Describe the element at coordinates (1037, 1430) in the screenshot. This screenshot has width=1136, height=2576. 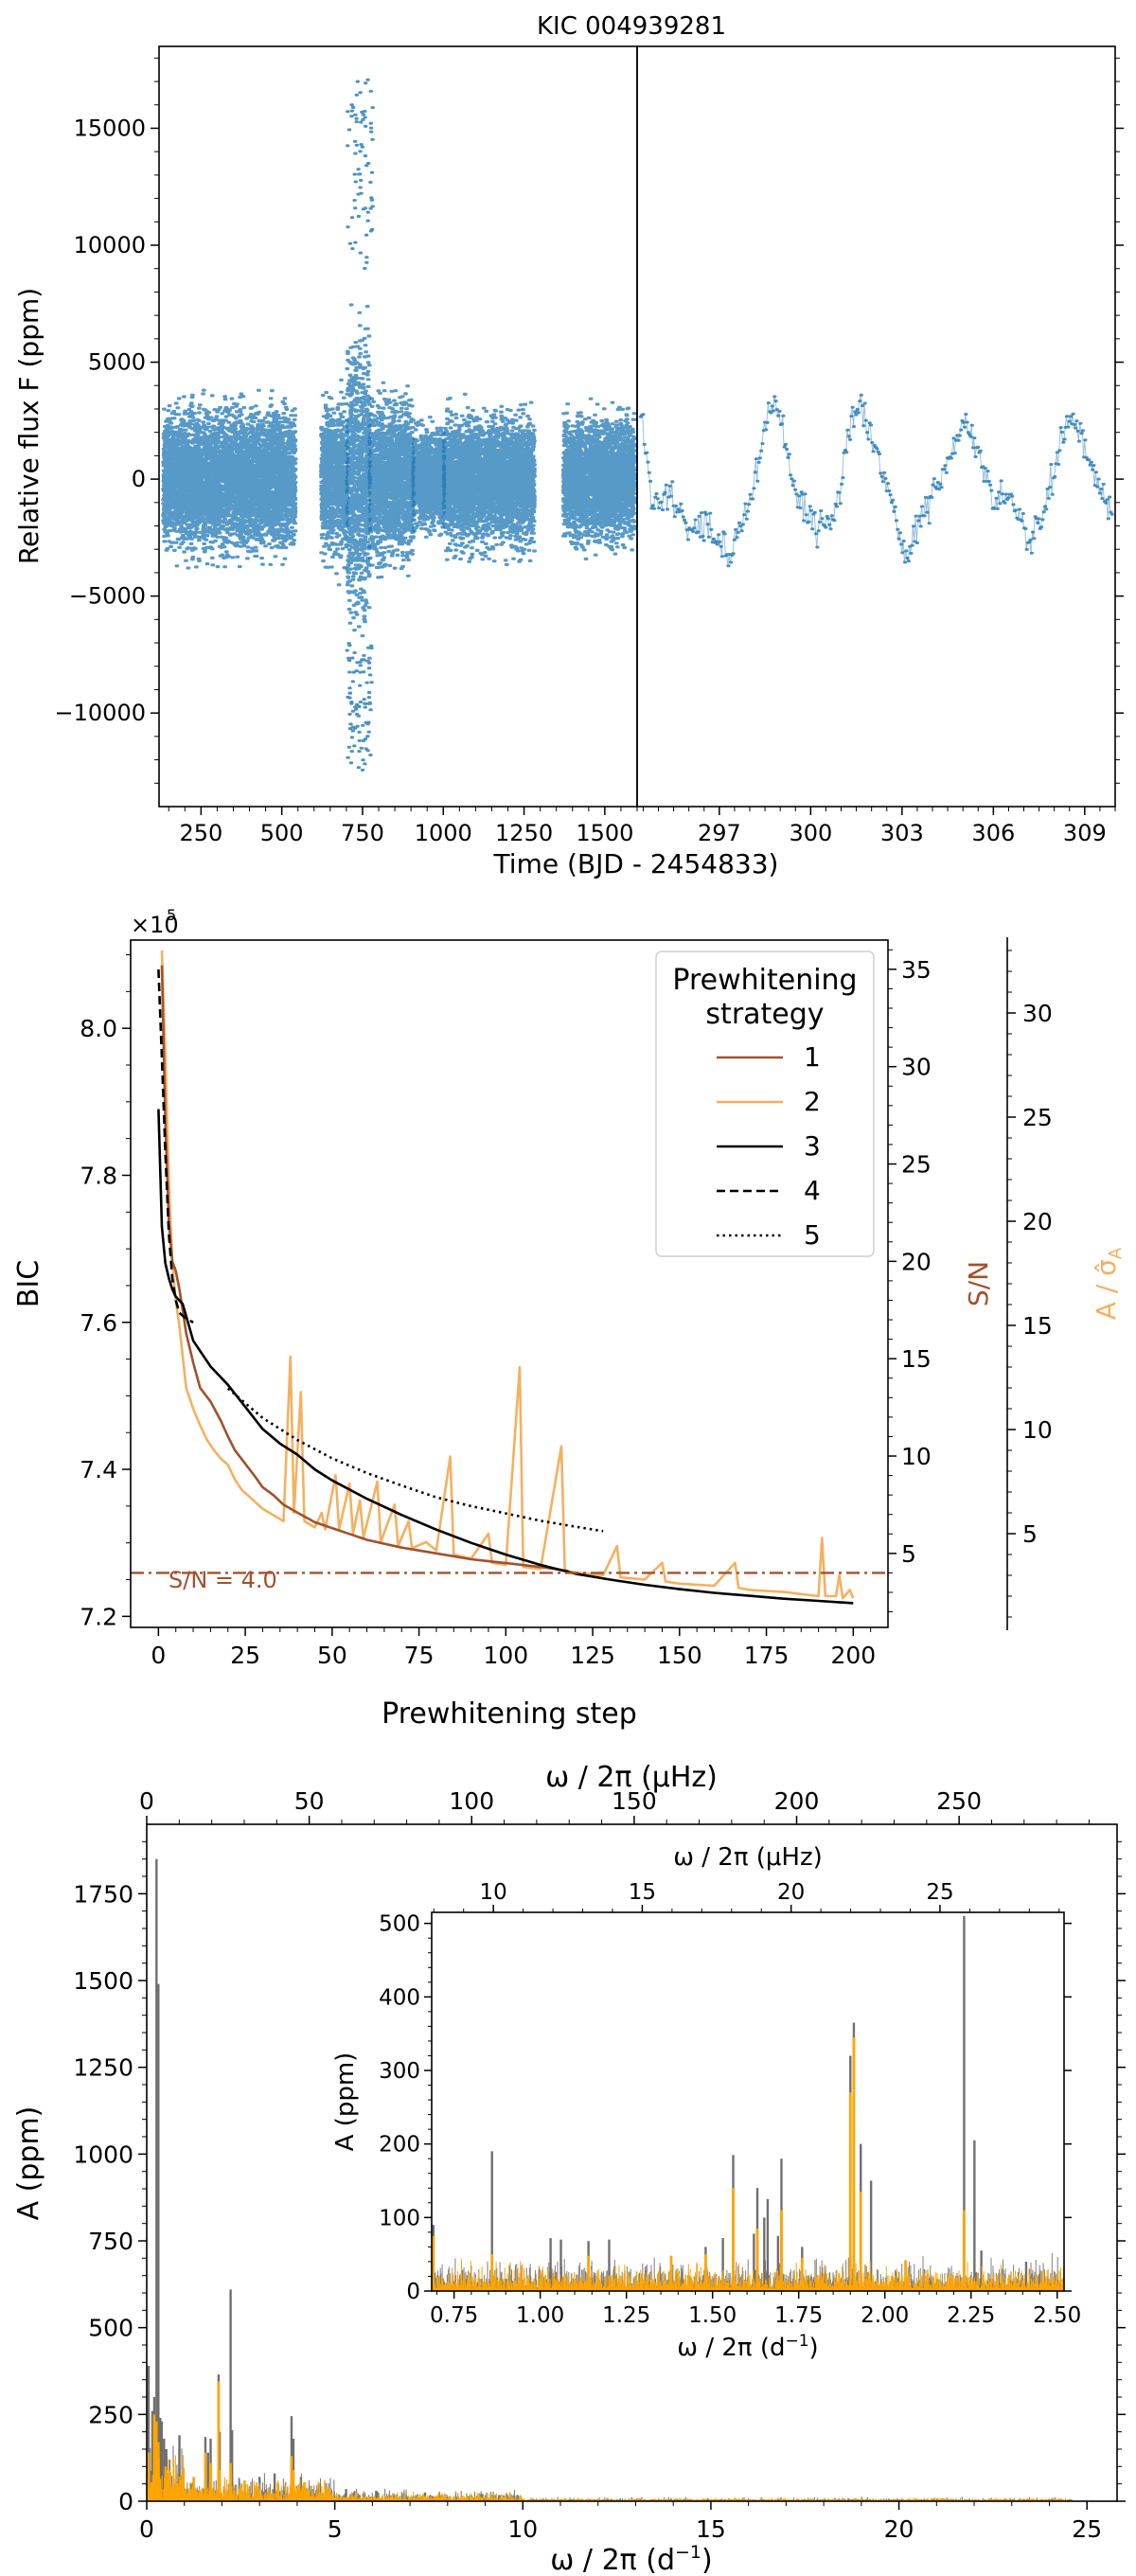
I see `a-tick-label: 10` at that location.